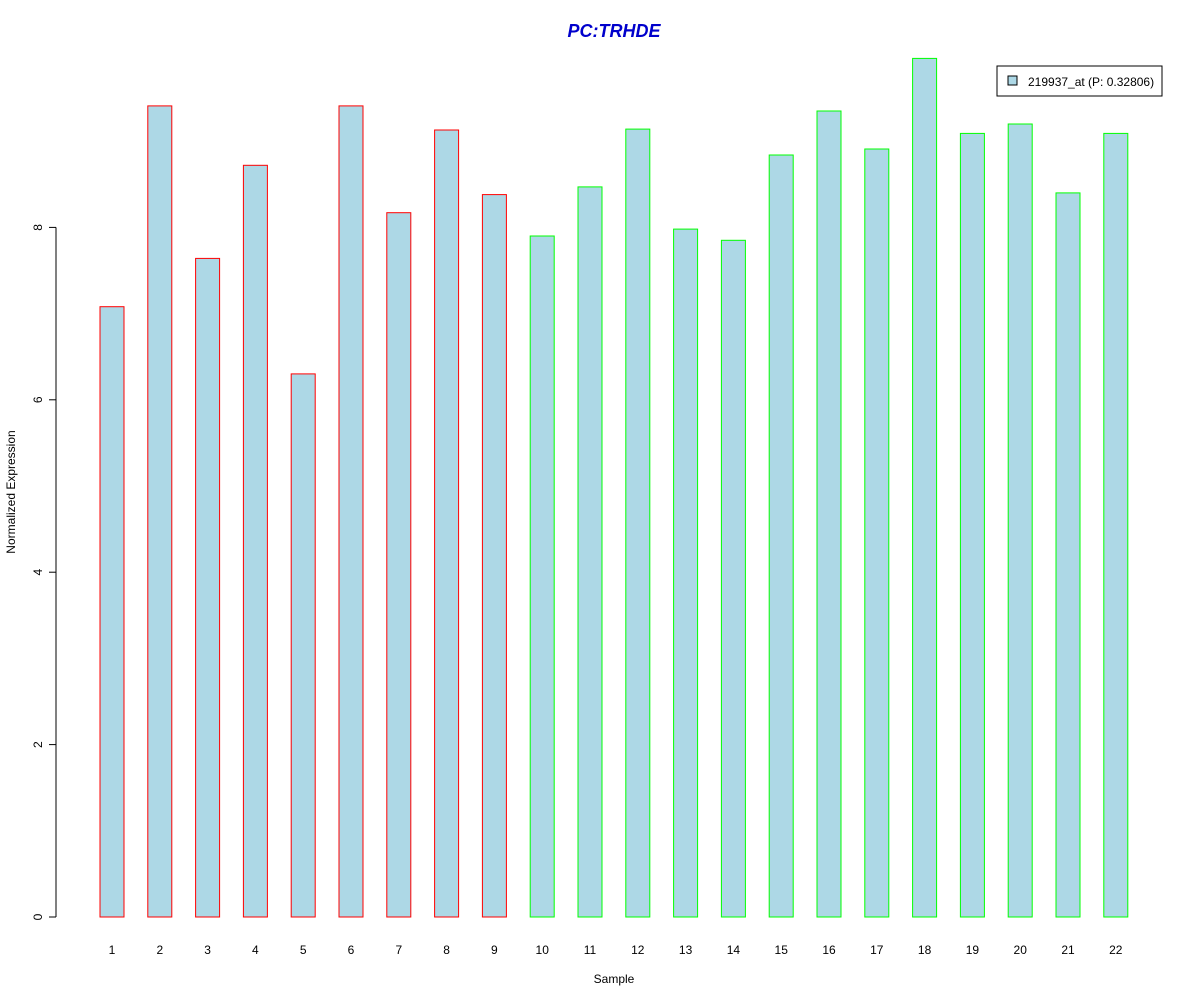  I want to click on x-tick-labels: 1 2 3 4 5 6 7 8 9 10 11 12 13 14 15 16 17 18 19 20 21 22, so click(616, 950).